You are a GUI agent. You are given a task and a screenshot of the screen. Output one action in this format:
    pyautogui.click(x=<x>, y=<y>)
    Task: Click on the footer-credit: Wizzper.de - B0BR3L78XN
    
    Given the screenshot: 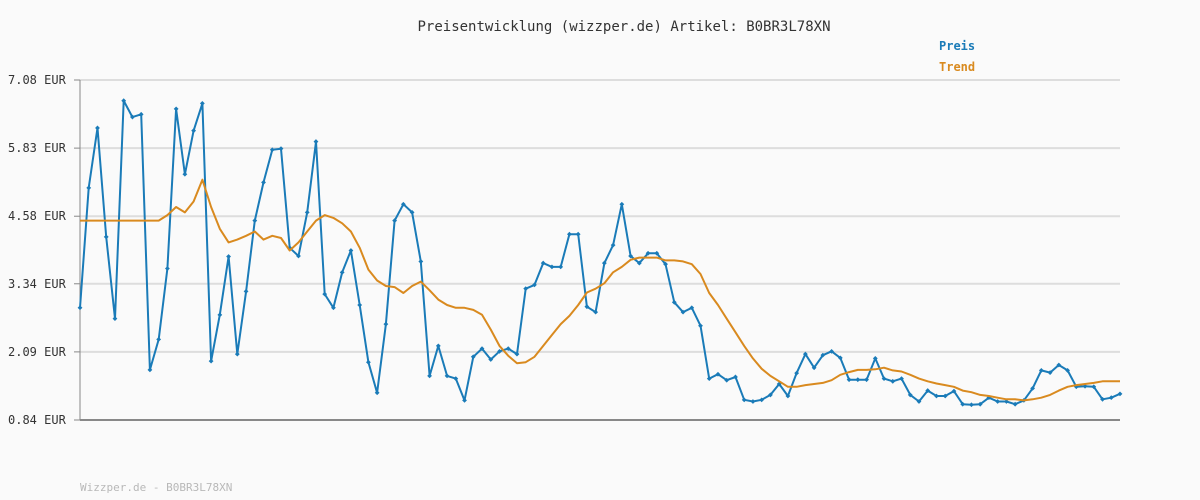 What is the action you would take?
    pyautogui.click(x=156, y=487)
    